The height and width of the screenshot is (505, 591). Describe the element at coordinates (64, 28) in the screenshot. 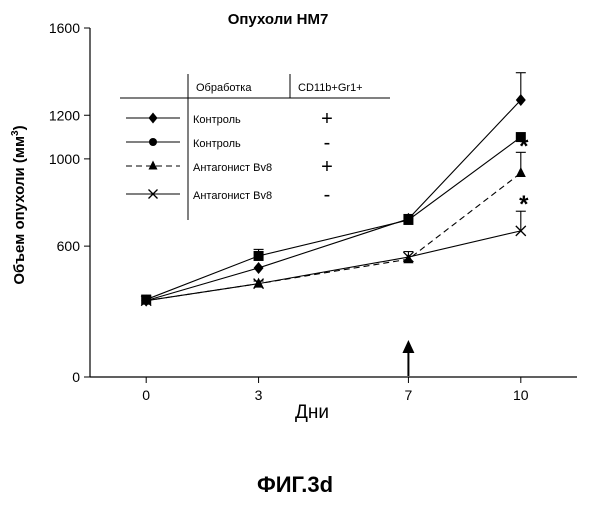

I see `y-tick-label: 1600` at that location.